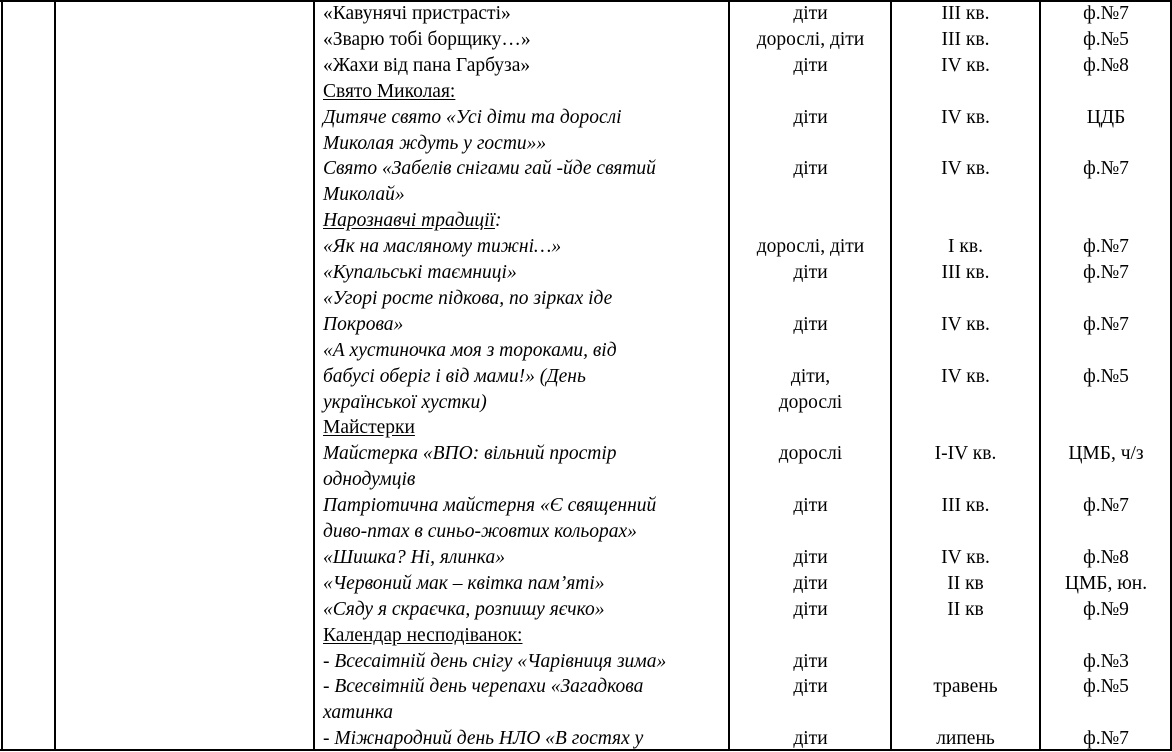 The width and height of the screenshot is (1172, 752). What do you see at coordinates (470, 350) in the screenshot?
I see `activity-text: «А хустиночка моя з тороками, від` at bounding box center [470, 350].